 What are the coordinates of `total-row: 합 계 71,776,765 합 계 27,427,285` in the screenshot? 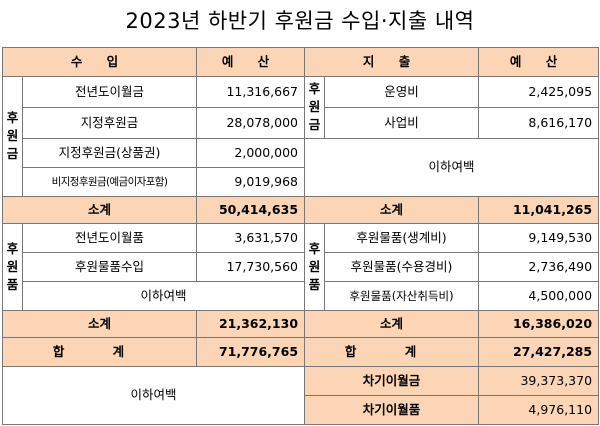 It's located at (300, 351).